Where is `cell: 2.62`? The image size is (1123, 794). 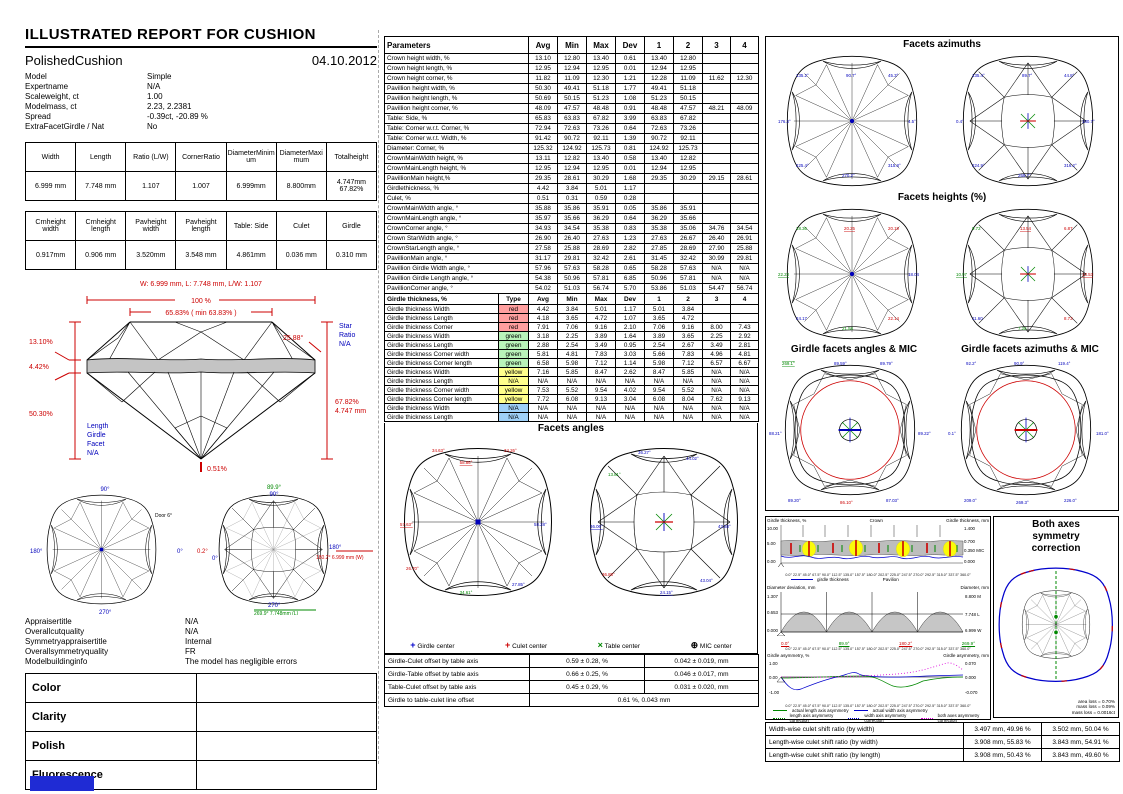
cell: 2.62 is located at coordinates (630, 372).